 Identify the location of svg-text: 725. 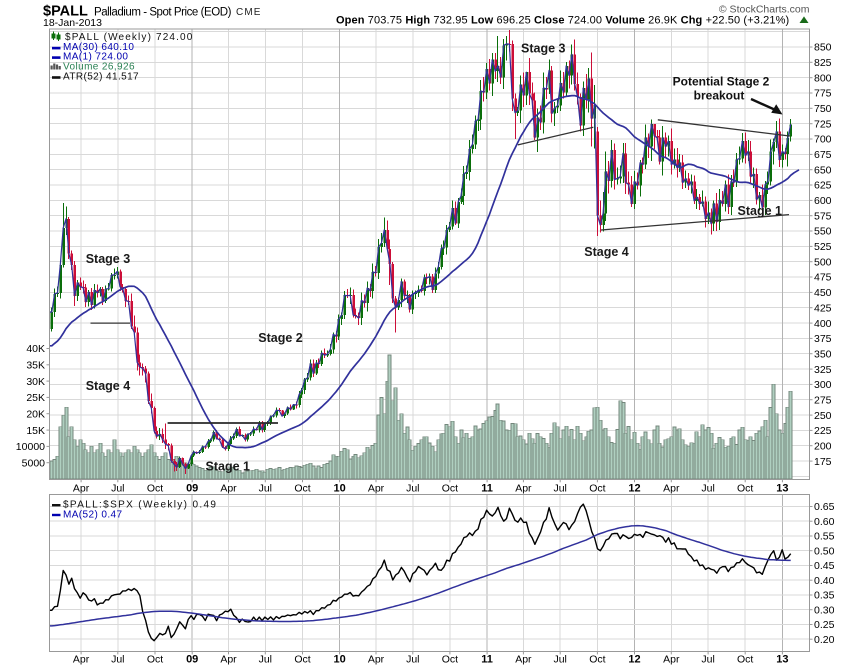
(823, 124).